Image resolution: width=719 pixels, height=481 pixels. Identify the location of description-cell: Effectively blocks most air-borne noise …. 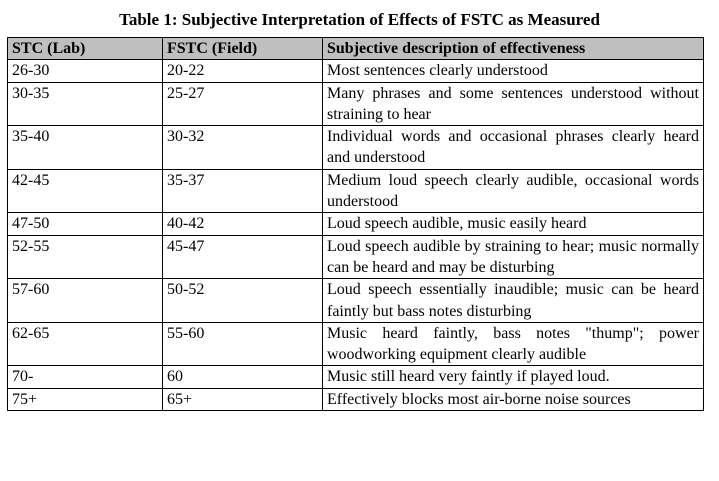
(513, 399).